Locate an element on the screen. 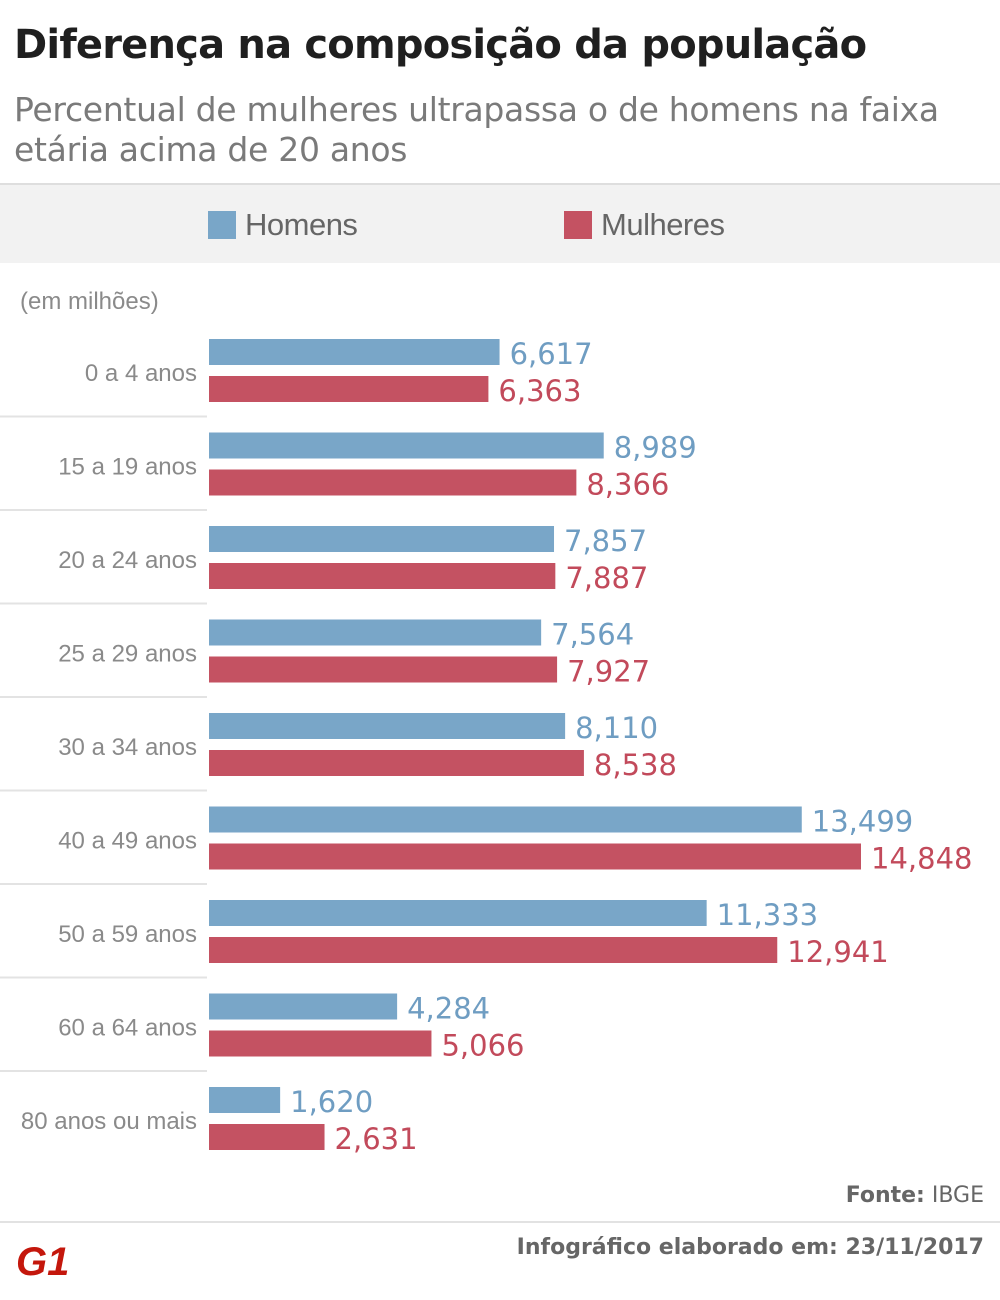 The width and height of the screenshot is (1000, 1300). value-label-men: 1,620 is located at coordinates (331, 1102).